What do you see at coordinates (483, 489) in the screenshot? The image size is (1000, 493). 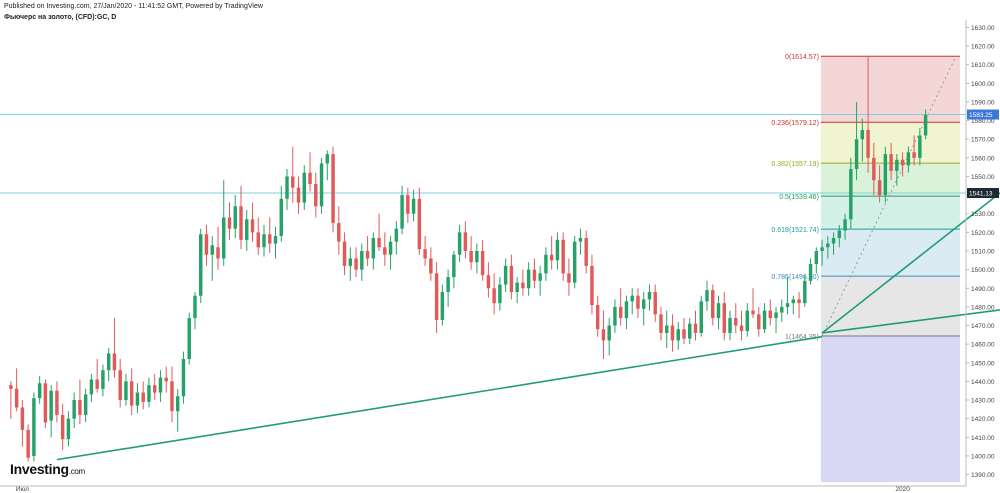 I see `time-axis: Июл 2020` at bounding box center [483, 489].